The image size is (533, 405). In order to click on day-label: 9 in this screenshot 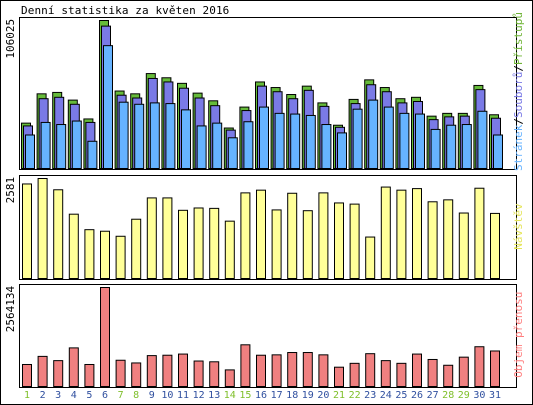, I will do `click(152, 395)`.